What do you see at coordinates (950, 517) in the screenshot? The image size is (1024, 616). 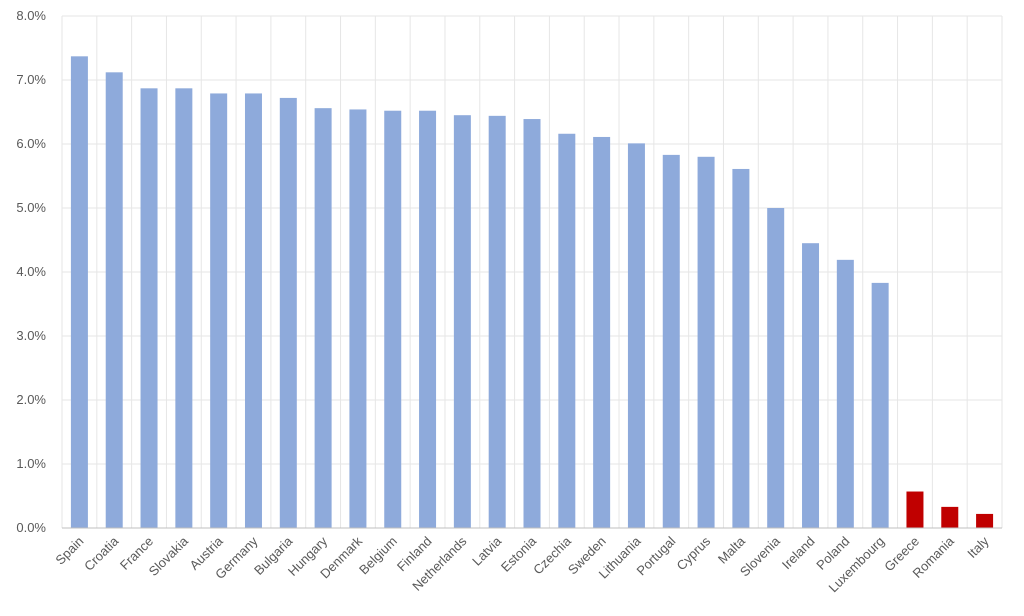 I see `bar-romania` at bounding box center [950, 517].